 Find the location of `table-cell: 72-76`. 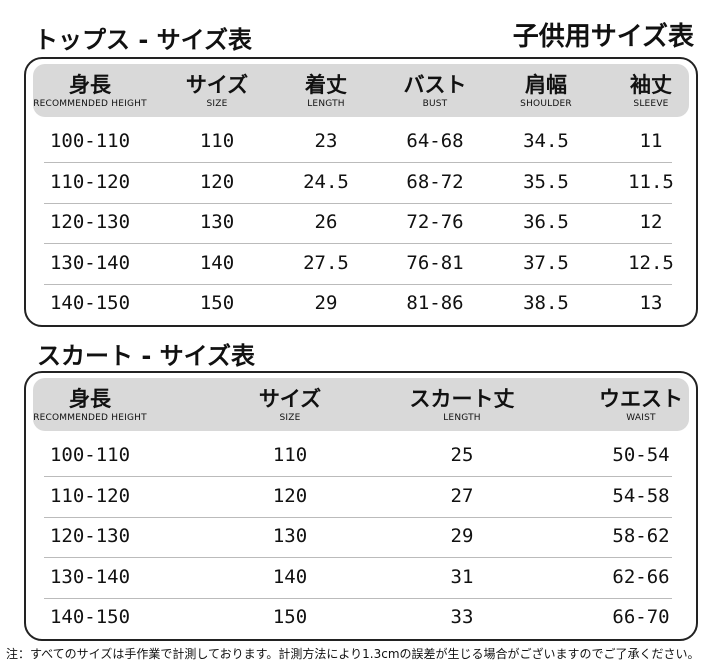

table-cell: 72-76 is located at coordinates (435, 222).